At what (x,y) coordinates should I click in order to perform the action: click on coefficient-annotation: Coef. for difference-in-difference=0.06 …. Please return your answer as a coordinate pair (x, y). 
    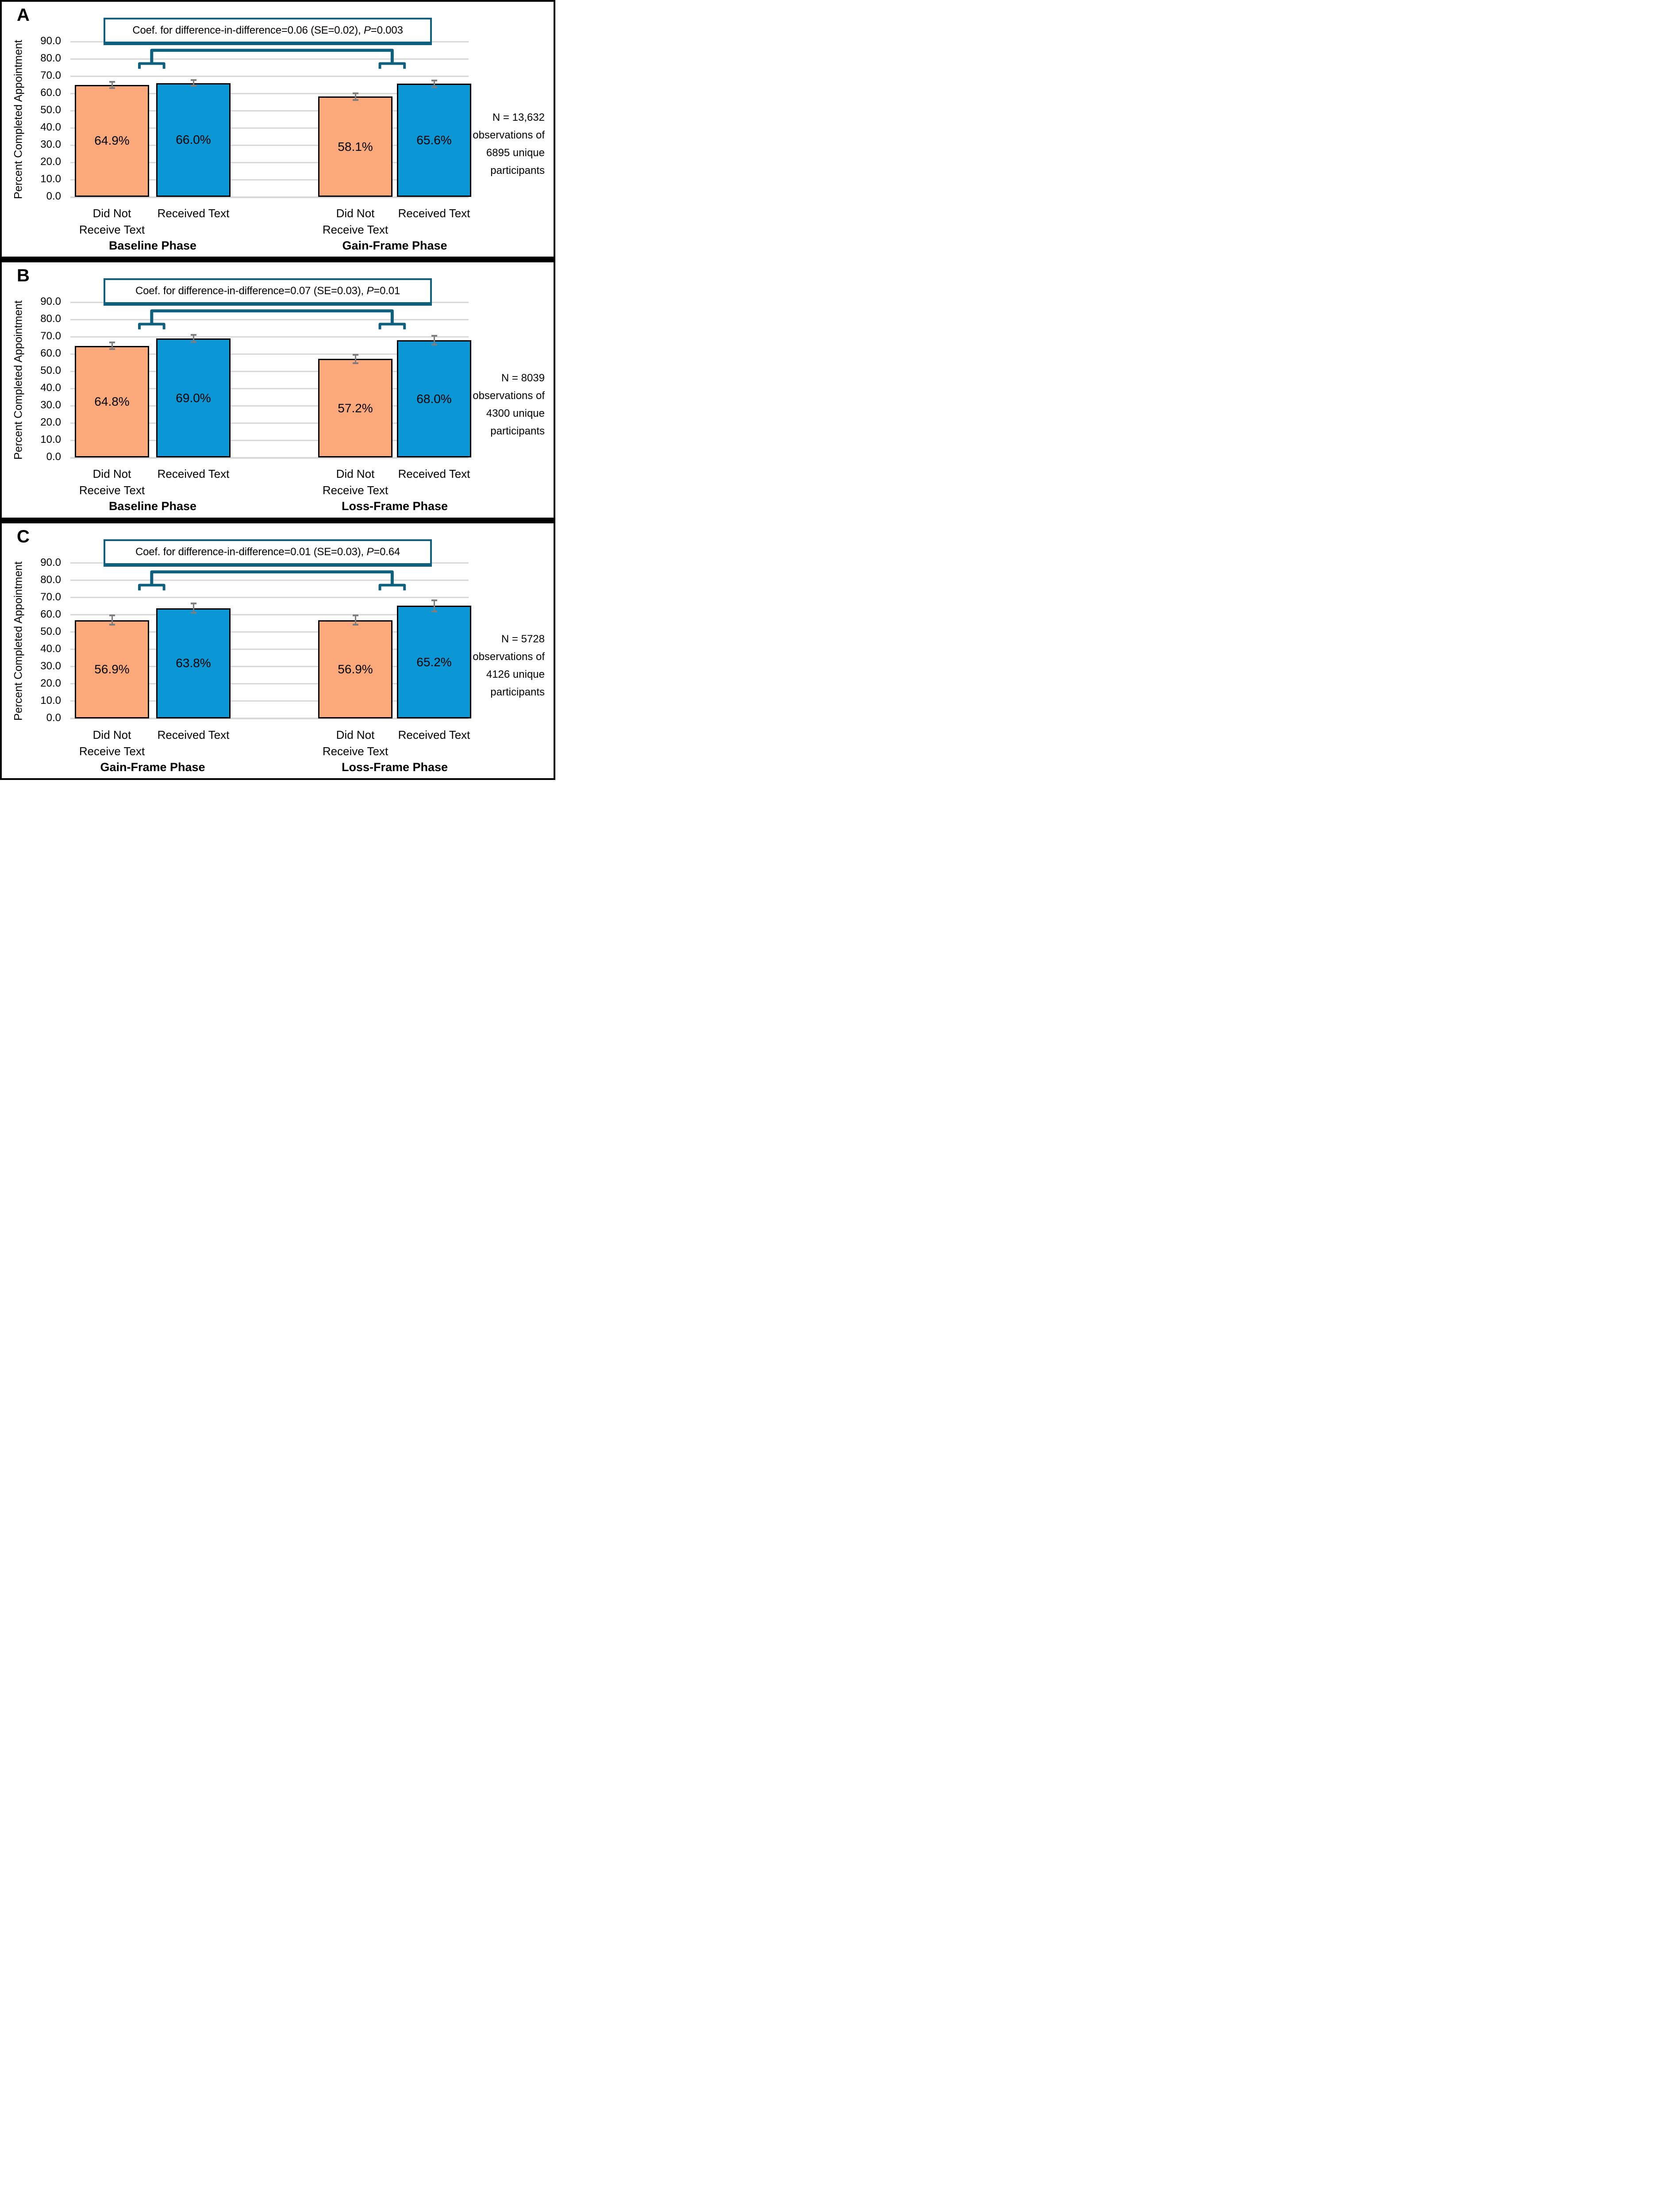
    Looking at the image, I should click on (268, 31).